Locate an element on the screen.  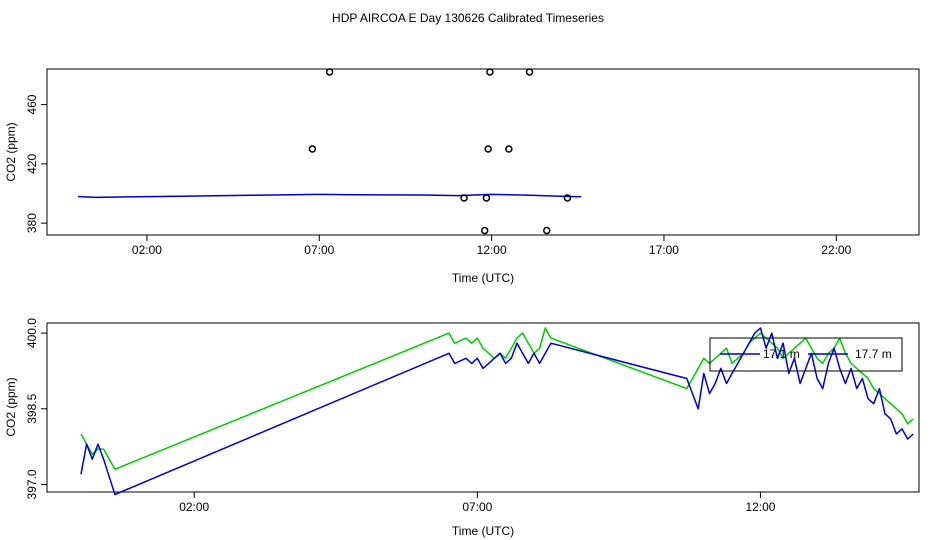
legend-label: 17.1 m is located at coordinates (781, 354).